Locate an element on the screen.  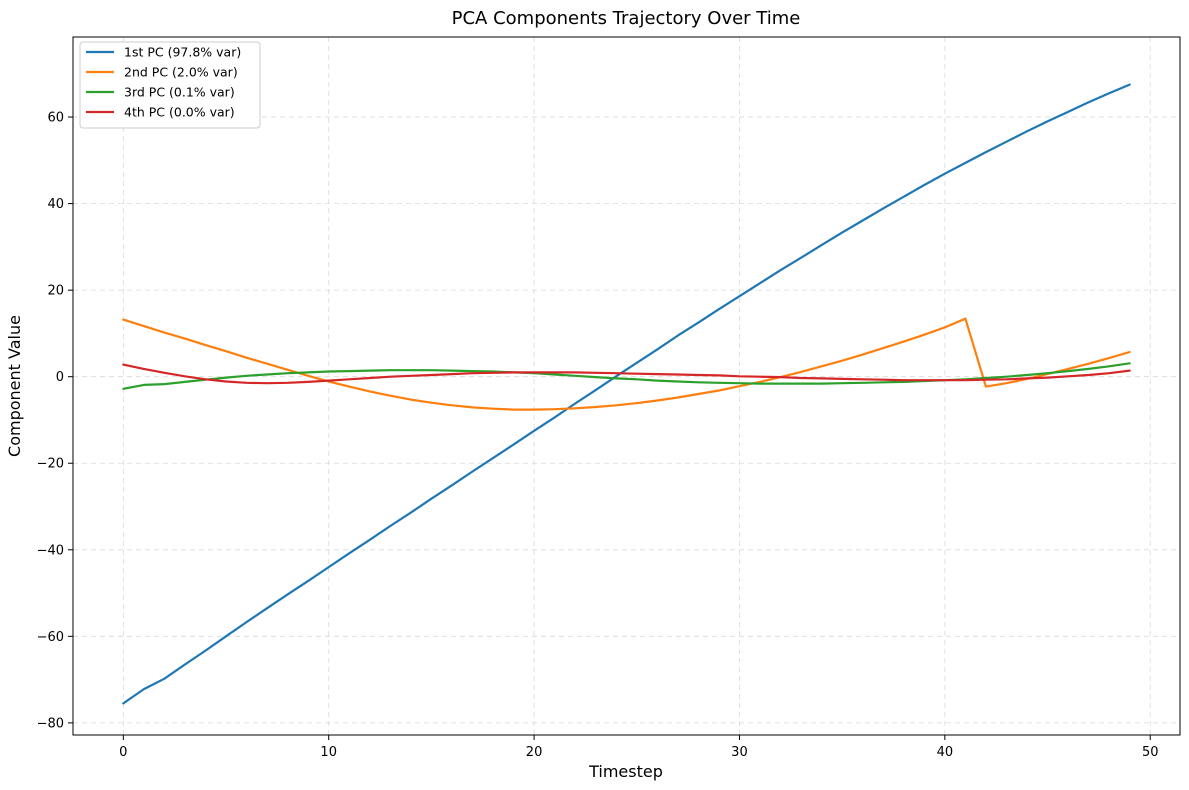
legend-box is located at coordinates (170, 85).